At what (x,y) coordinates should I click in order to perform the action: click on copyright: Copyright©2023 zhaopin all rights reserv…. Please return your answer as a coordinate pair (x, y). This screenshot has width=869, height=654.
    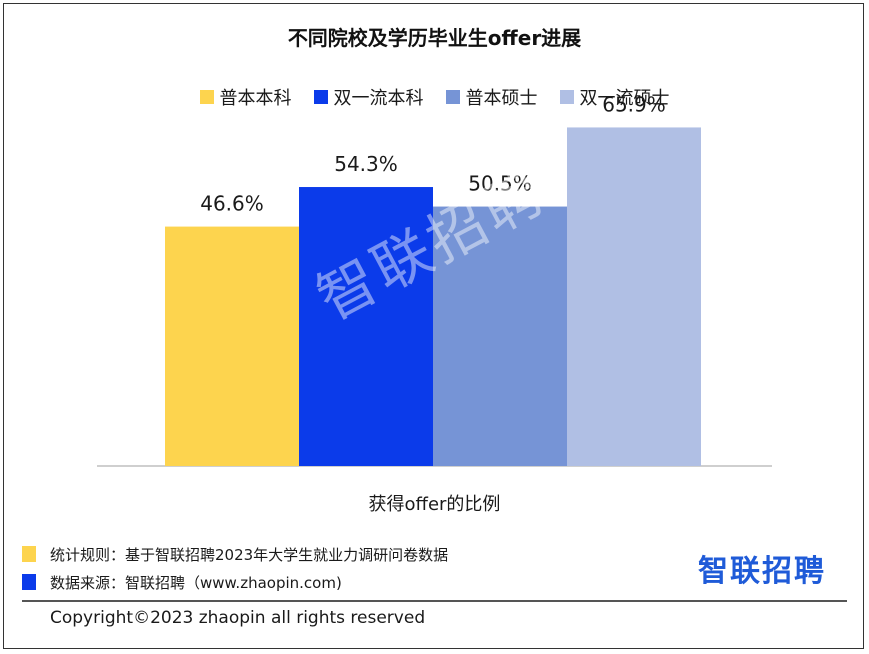
    Looking at the image, I should click on (238, 618).